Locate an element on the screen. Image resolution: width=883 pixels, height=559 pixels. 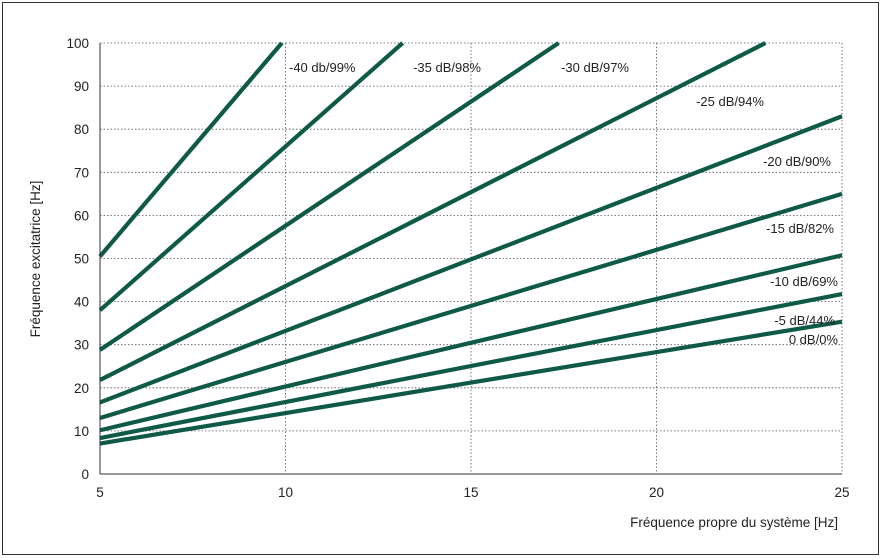
y-tick-label: 10 is located at coordinates (81, 431).